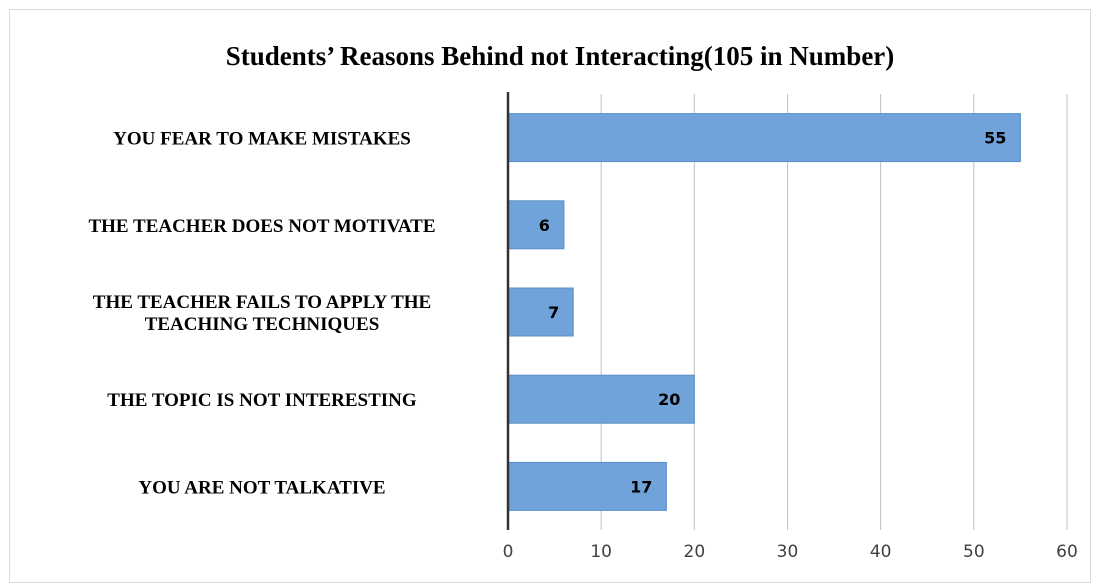  Describe the element at coordinates (881, 552) in the screenshot. I see `x-tick-label: 40` at that location.